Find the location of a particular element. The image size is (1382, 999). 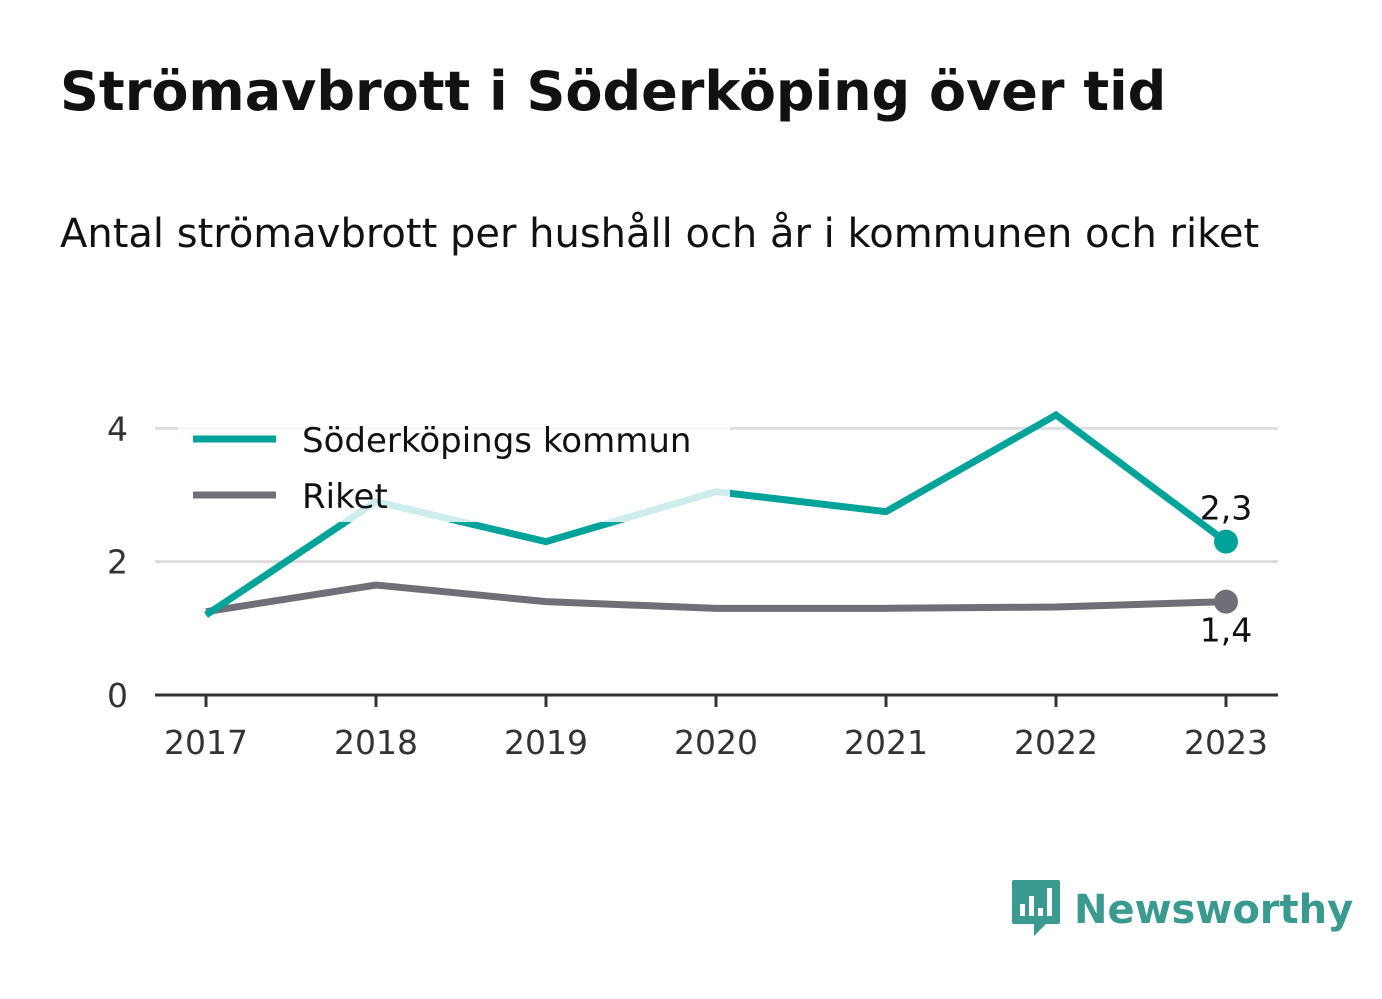

legend-background is located at coordinates (454, 467).